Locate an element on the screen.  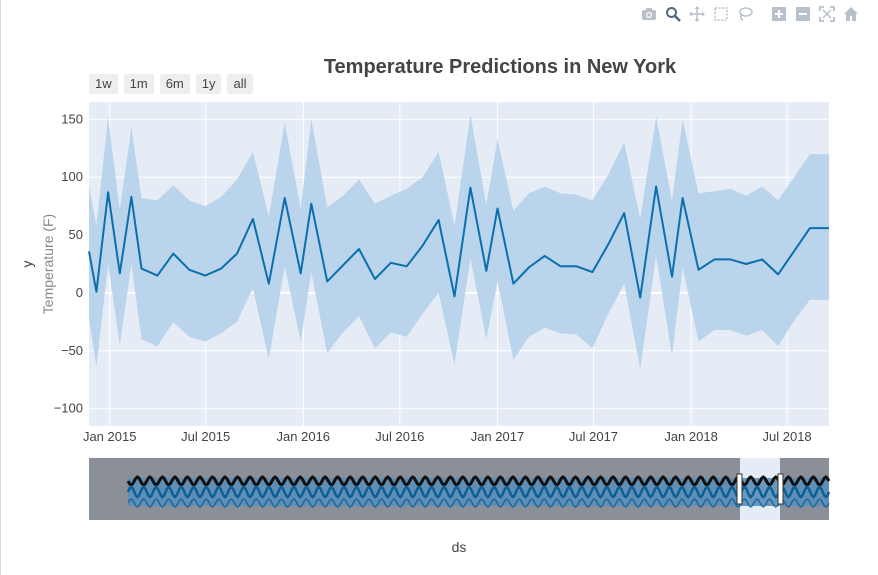
range-slider is located at coordinates (460, 489).